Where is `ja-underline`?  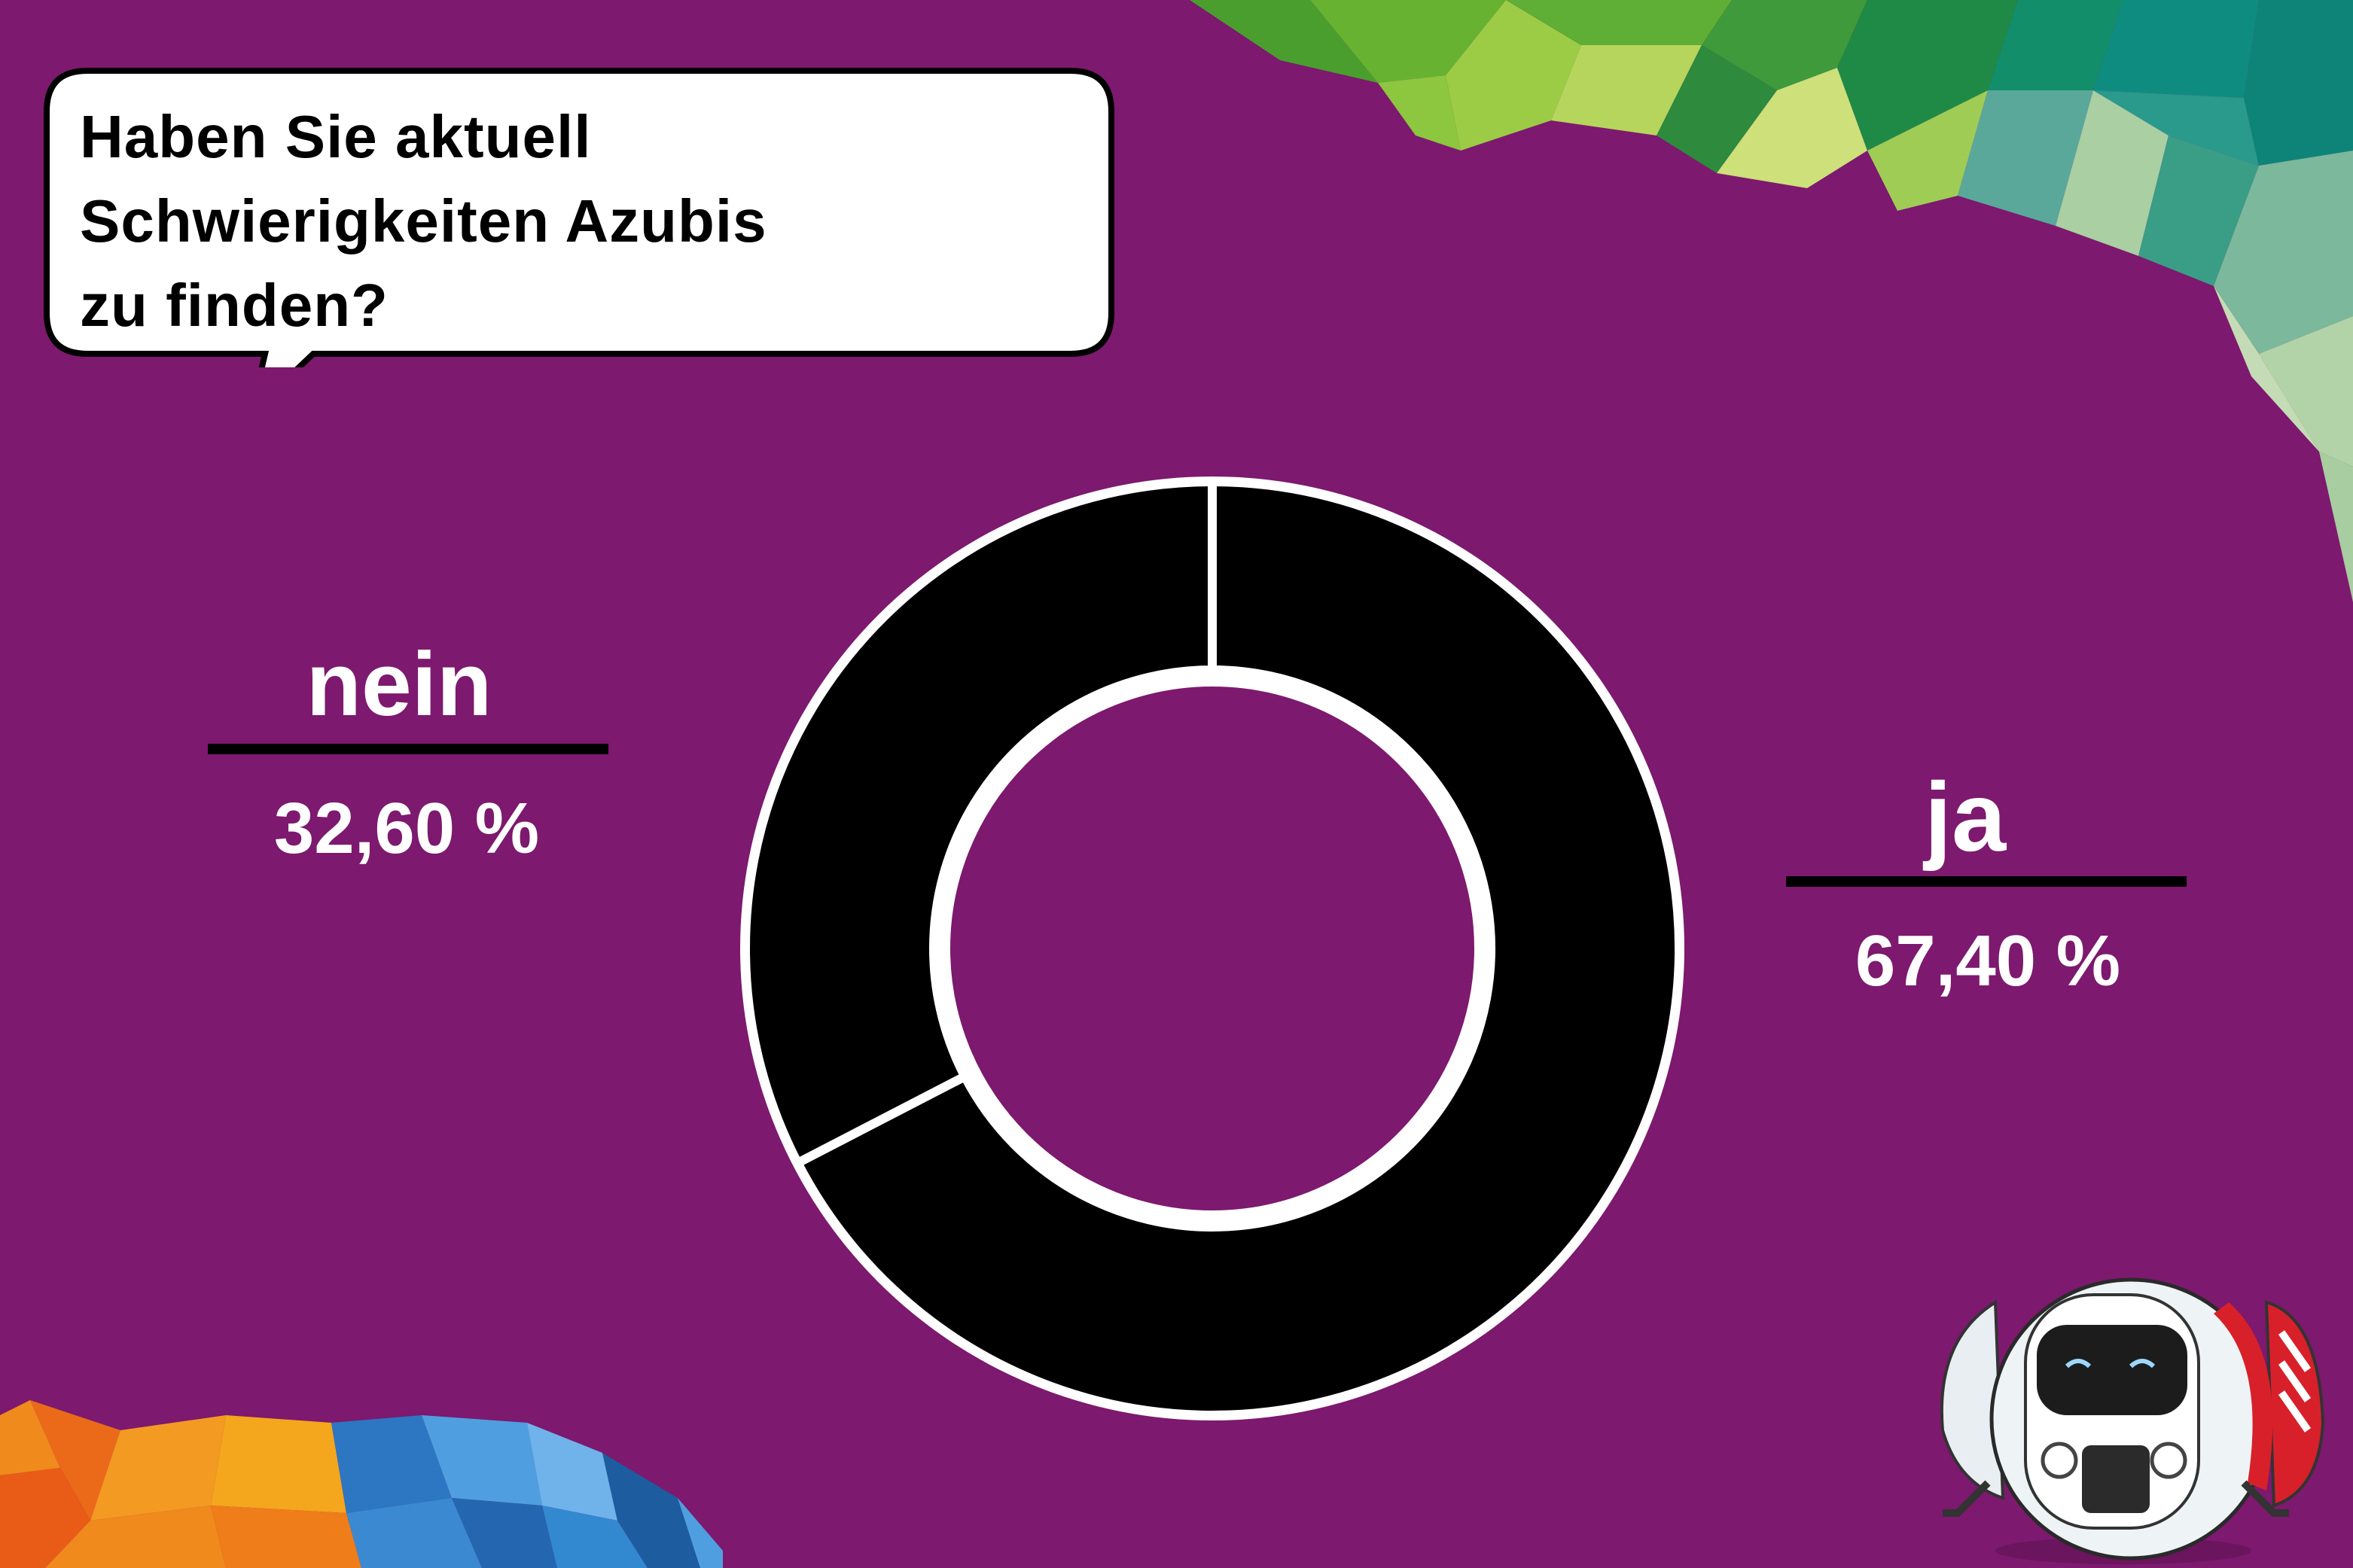
ja-underline is located at coordinates (1986, 881).